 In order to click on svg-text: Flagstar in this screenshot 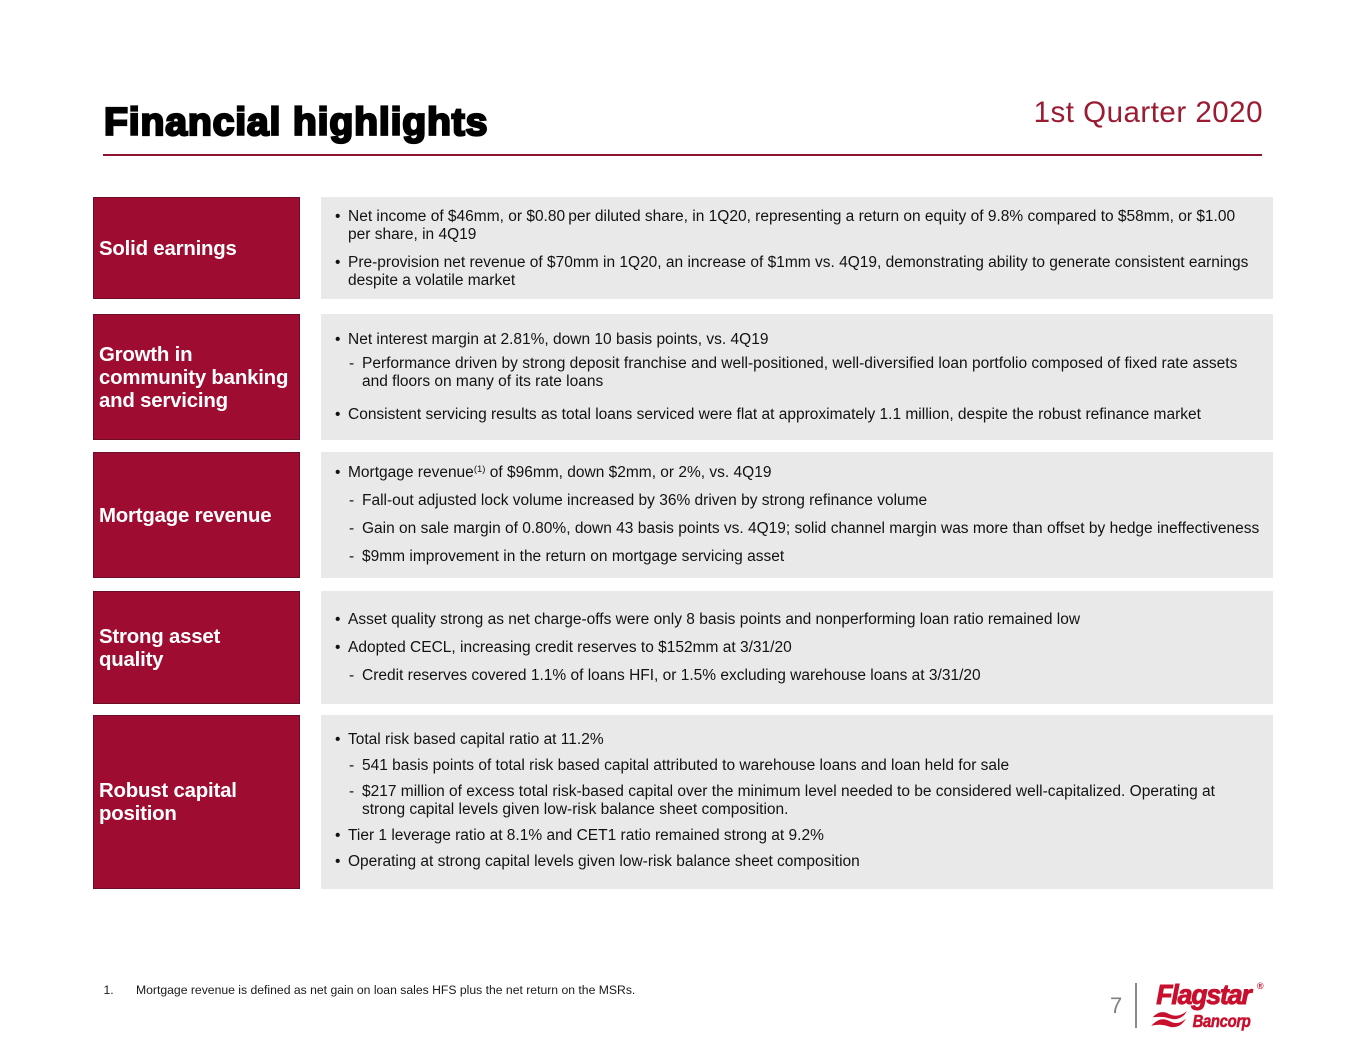, I will do `click(1204, 995)`.